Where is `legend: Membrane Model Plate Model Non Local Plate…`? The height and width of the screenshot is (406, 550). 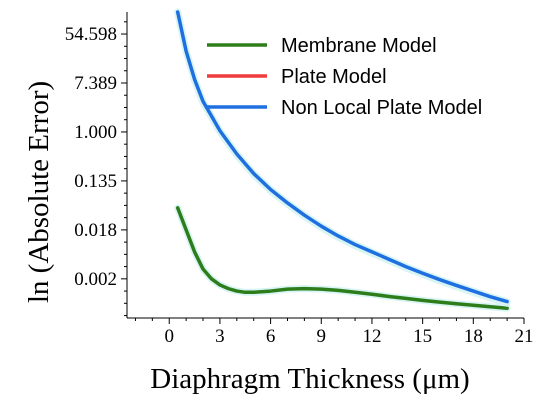
legend: Membrane Model Plate Model Non Local Plate… is located at coordinates (344, 77).